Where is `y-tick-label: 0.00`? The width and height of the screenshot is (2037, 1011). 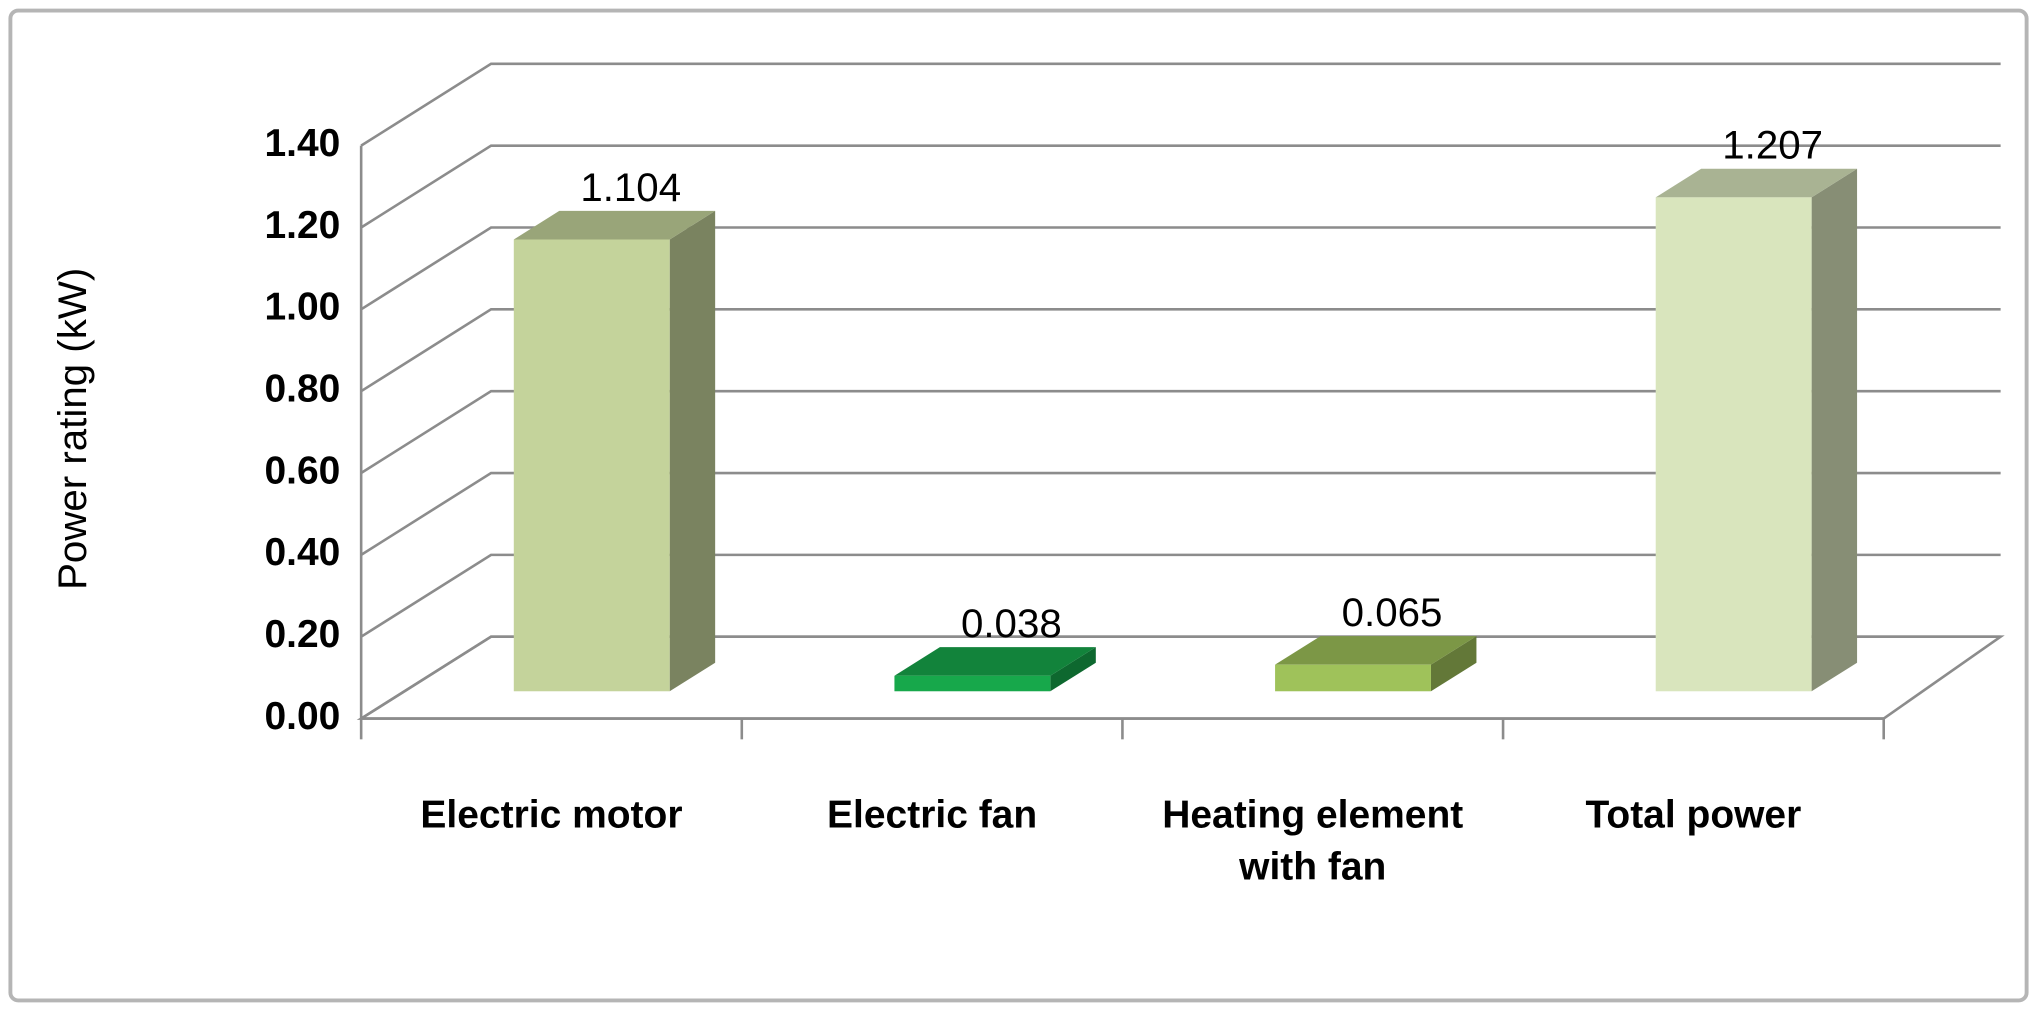
y-tick-label: 0.00 is located at coordinates (303, 716).